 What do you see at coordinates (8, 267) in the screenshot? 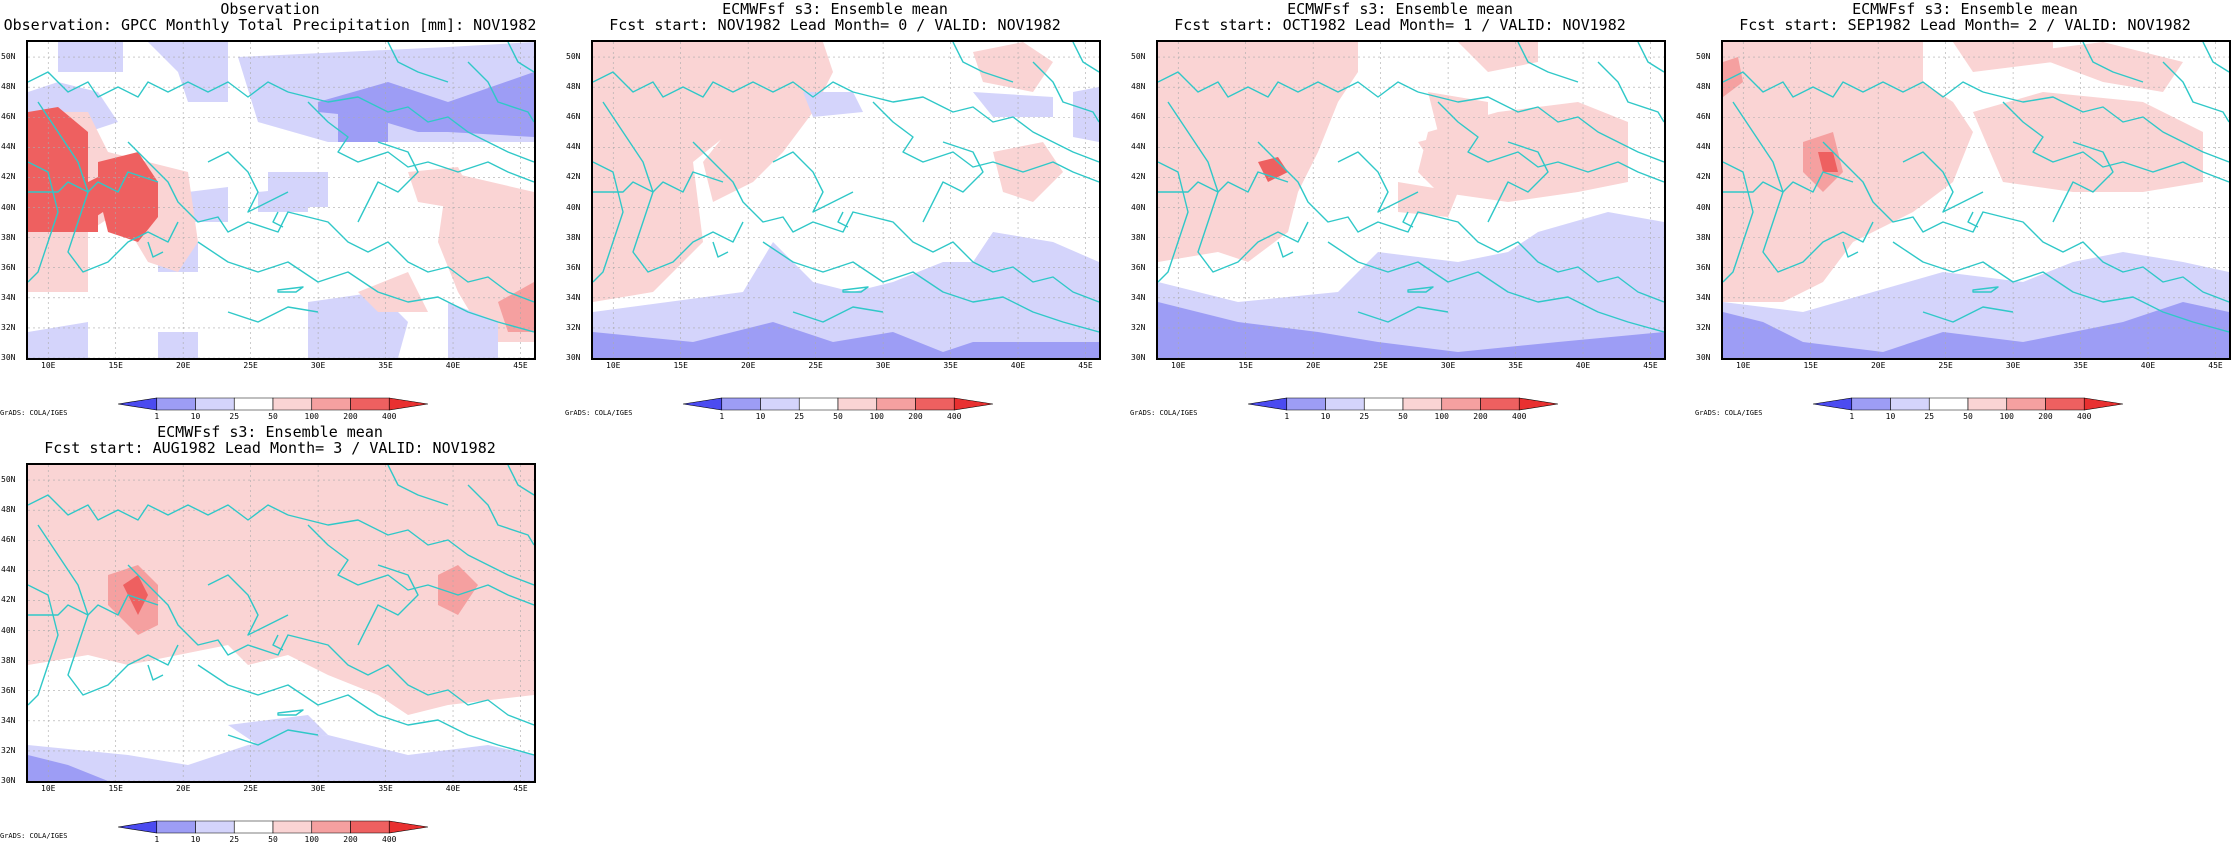
I see `lat-tick-label: 36N` at bounding box center [8, 267].